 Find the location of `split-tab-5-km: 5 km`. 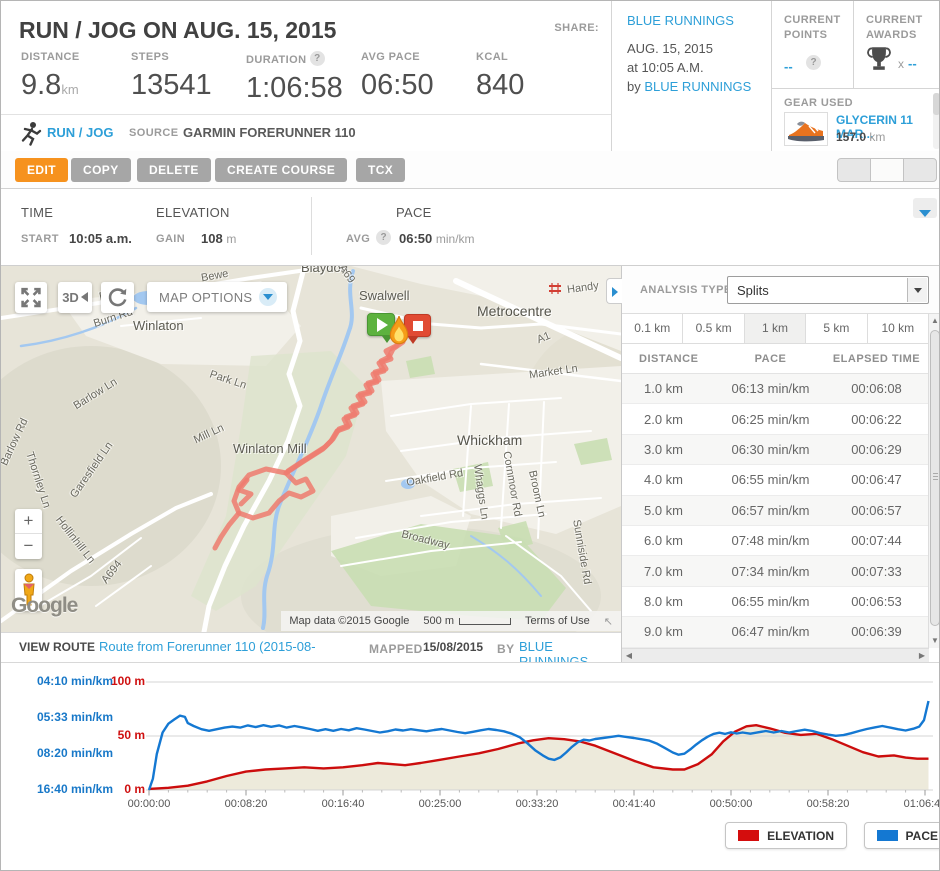

split-tab-5-km: 5 km is located at coordinates (837, 328).